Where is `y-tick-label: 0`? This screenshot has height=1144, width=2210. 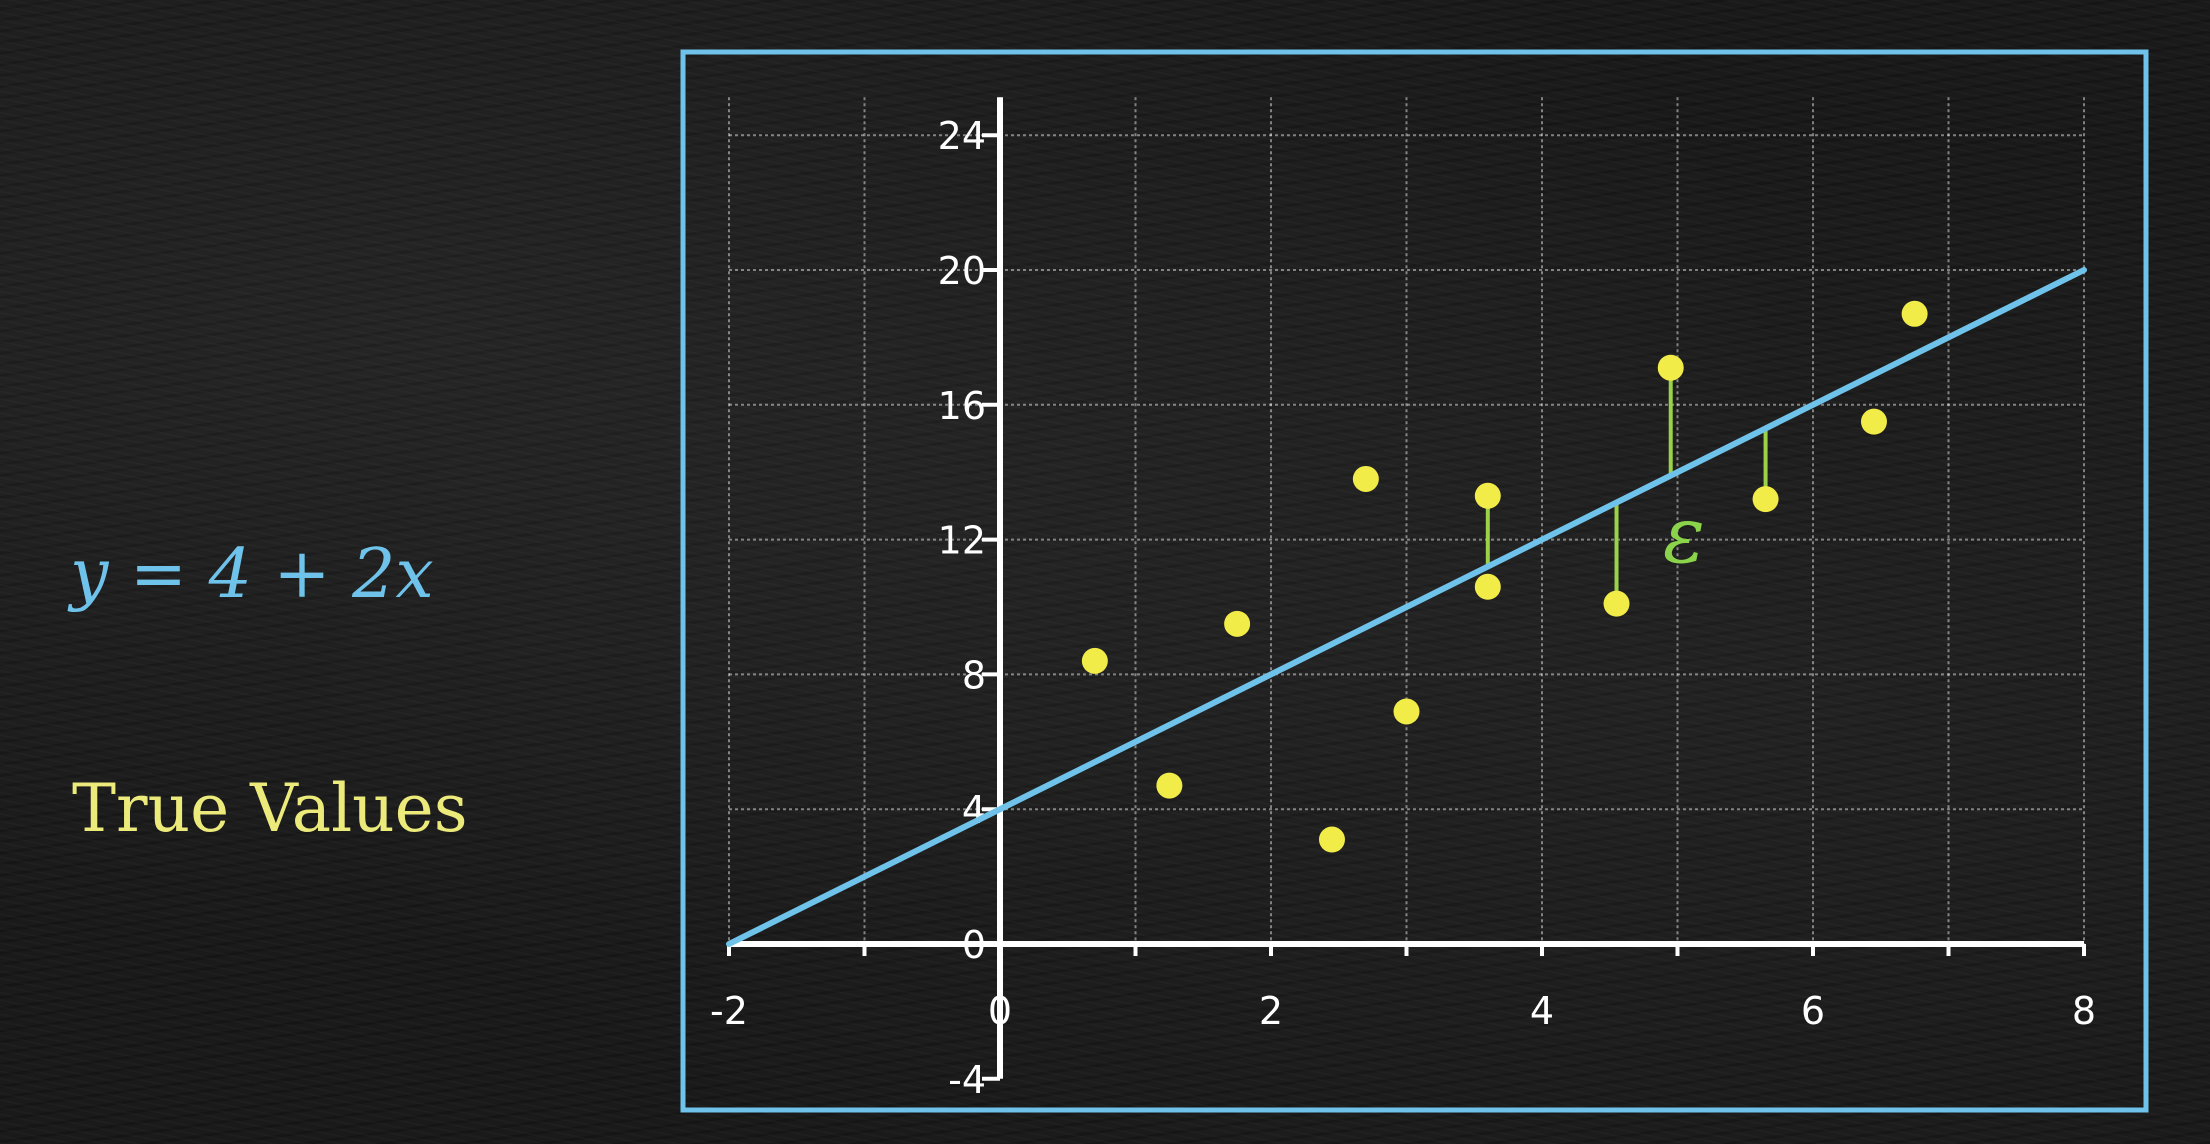 y-tick-label: 0 is located at coordinates (974, 945).